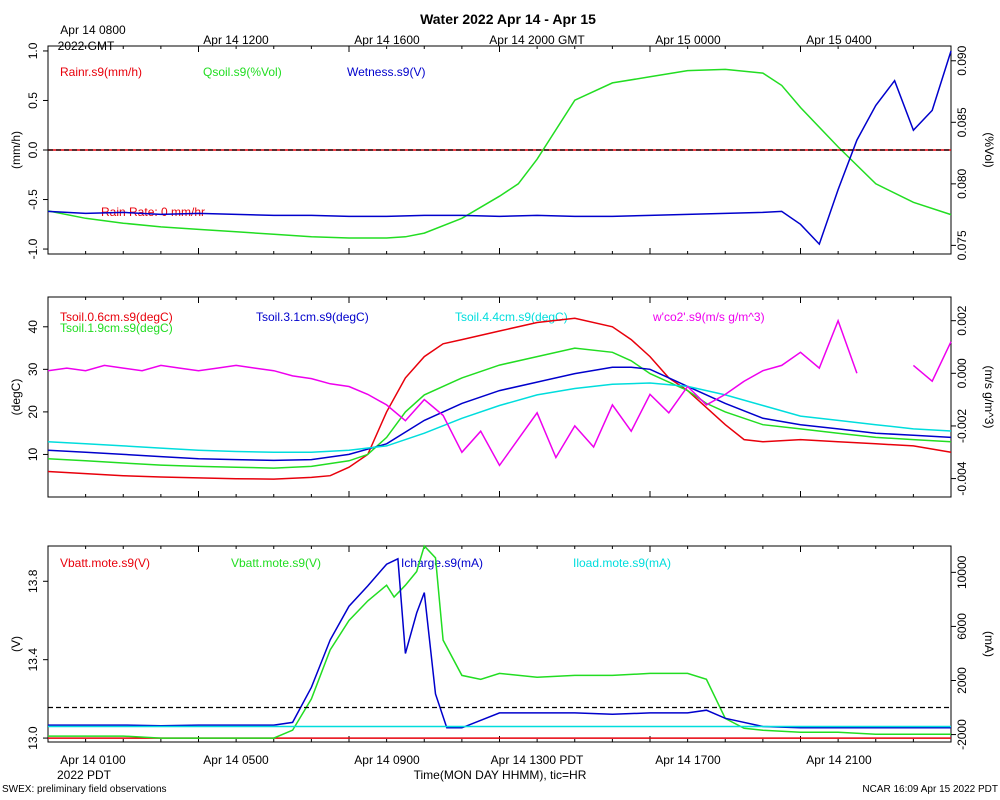  I want to click on y-tick-label-right: 2000, so click(962, 680).